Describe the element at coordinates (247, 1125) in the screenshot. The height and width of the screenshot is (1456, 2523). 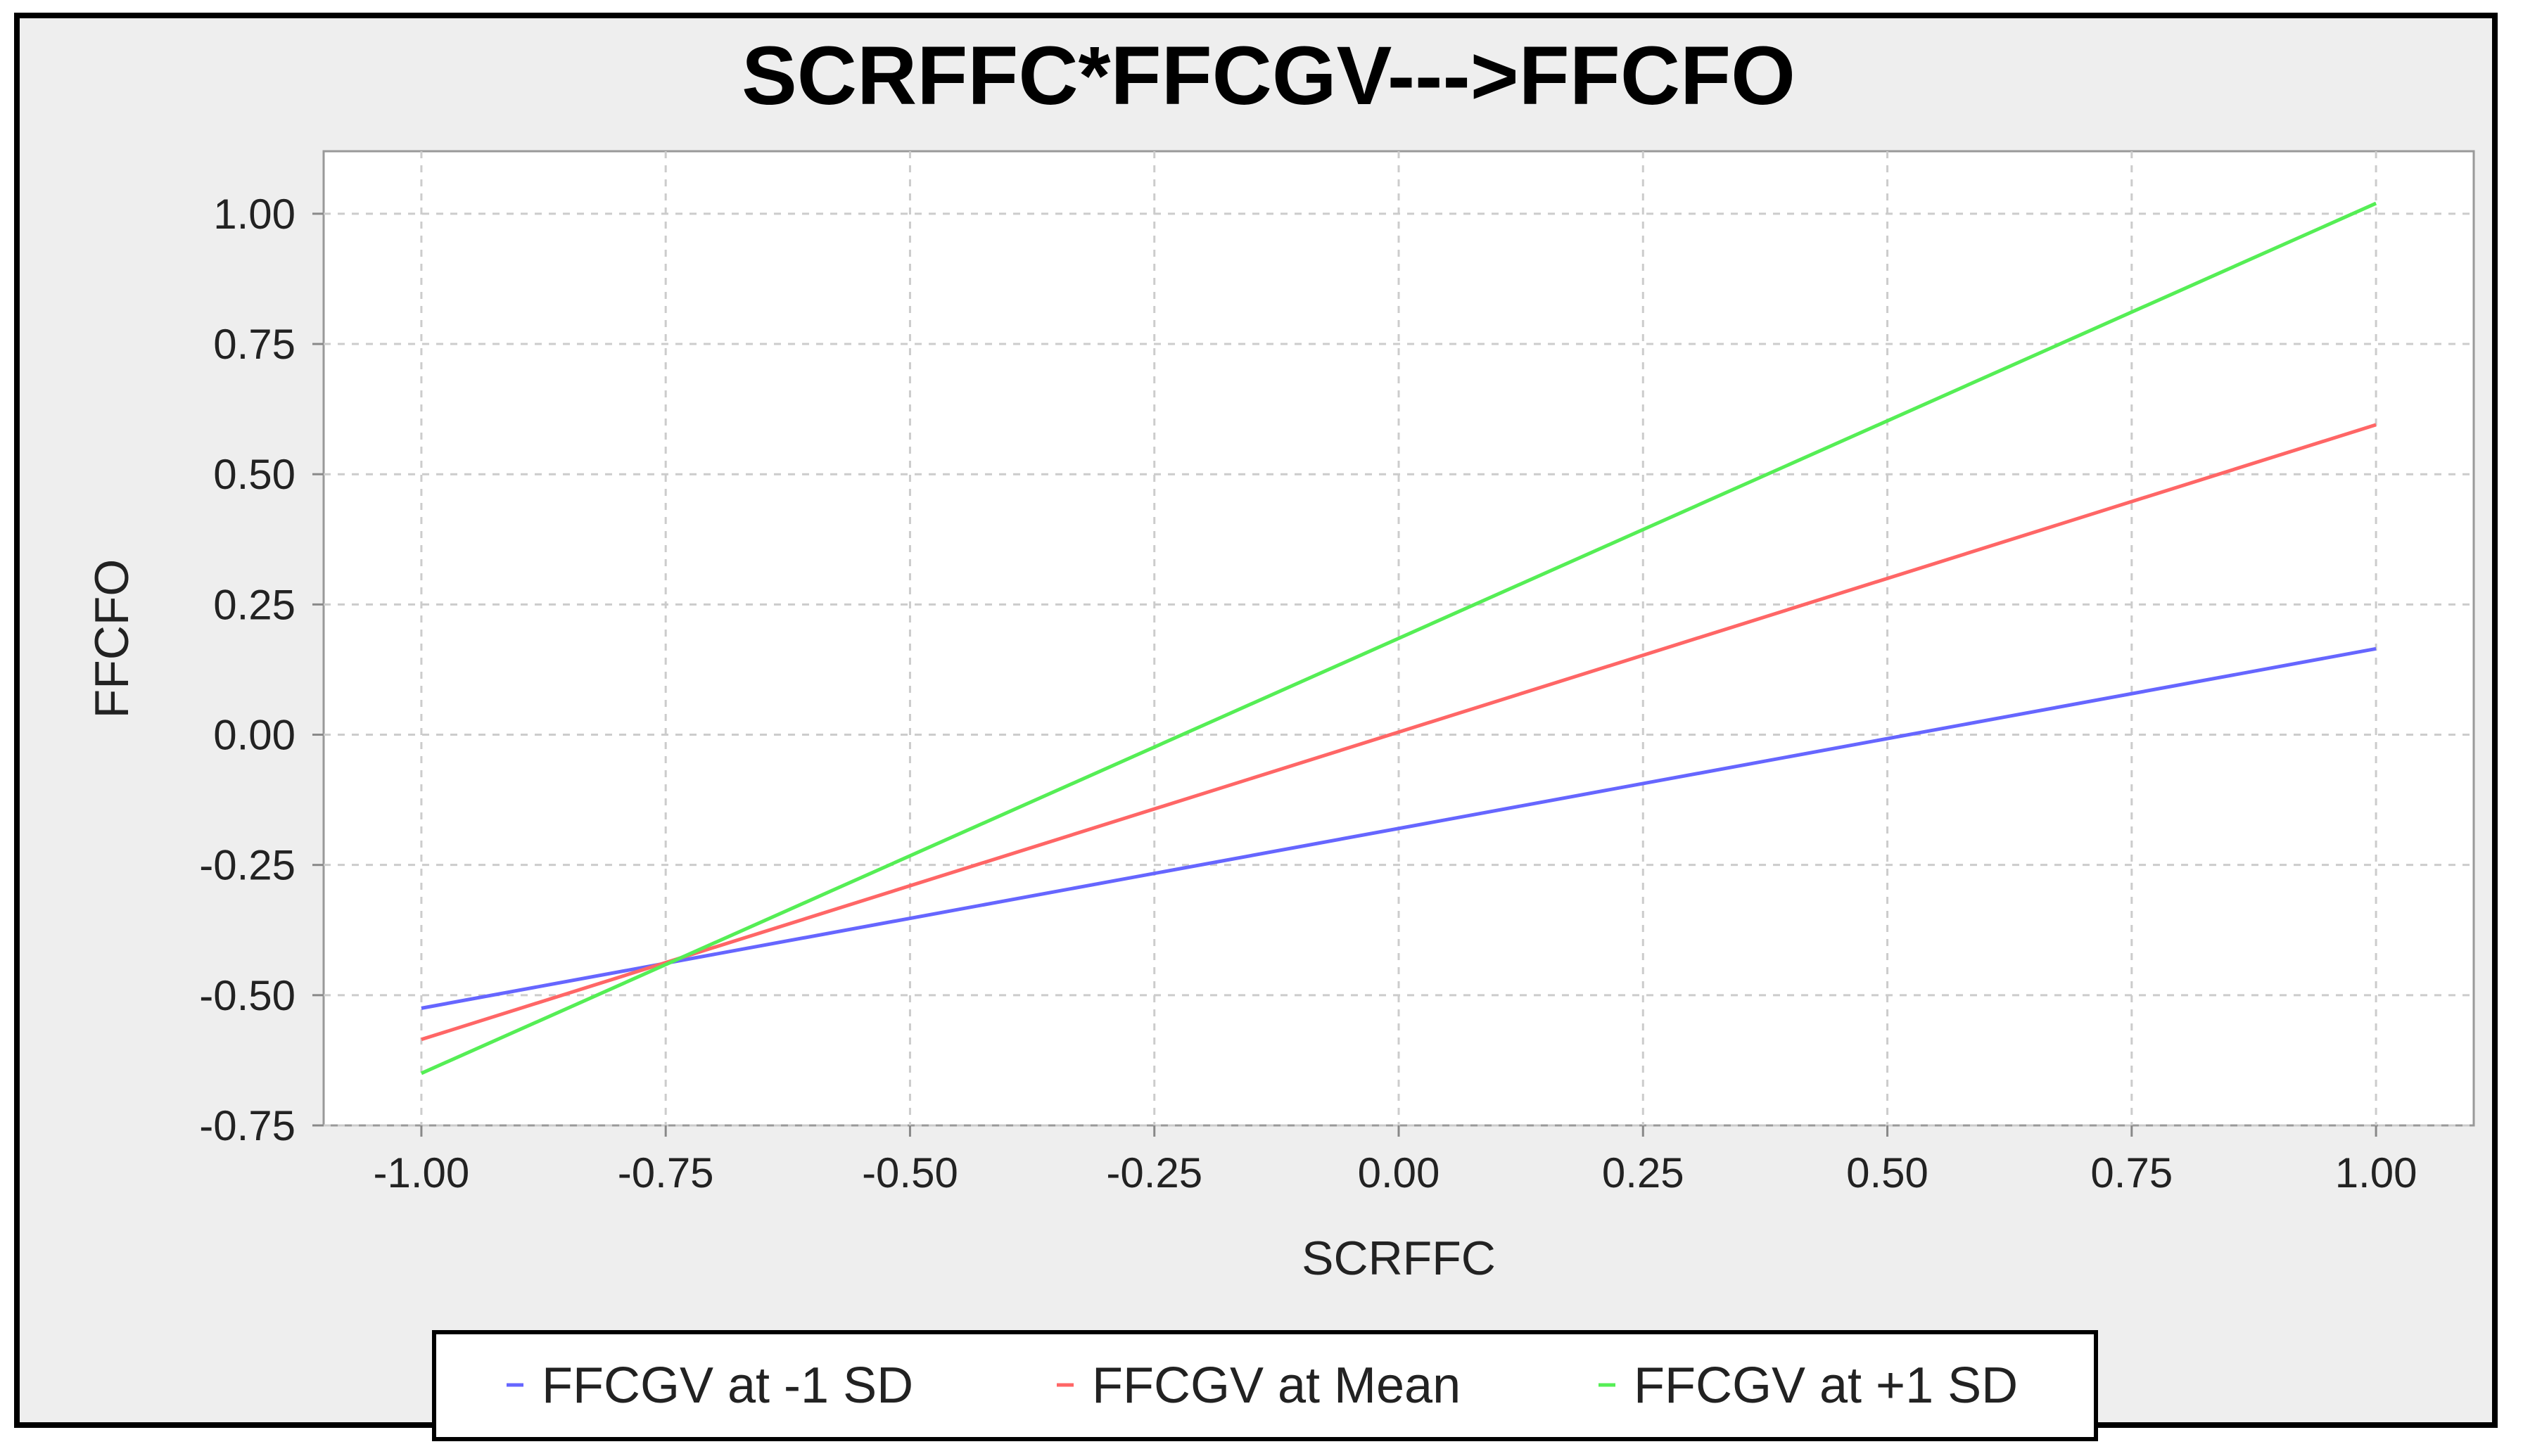
I see `y-tick-label: -0.75` at that location.